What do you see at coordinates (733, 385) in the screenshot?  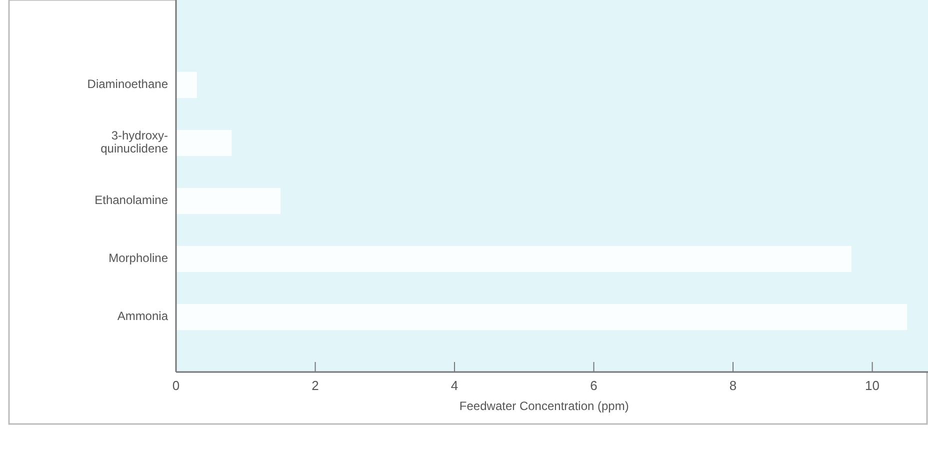 I see `x-tick-label: 8` at bounding box center [733, 385].